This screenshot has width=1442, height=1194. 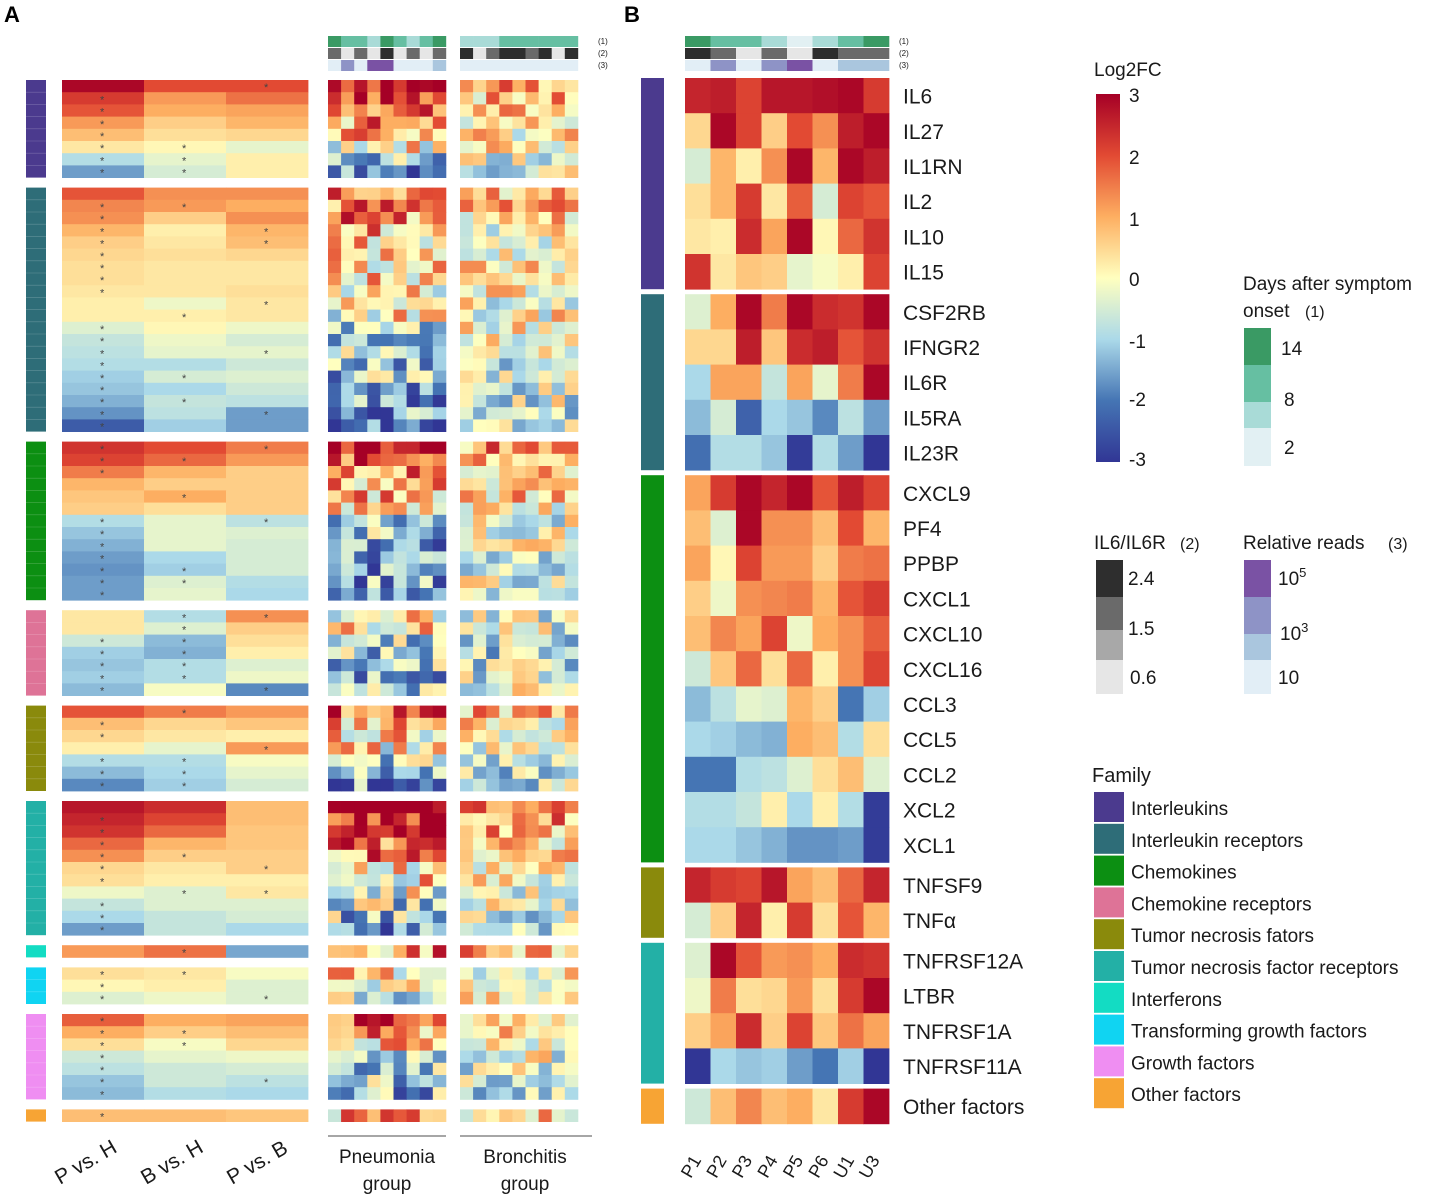 What do you see at coordinates (917, 97) in the screenshot?
I see `b-gene-label: IL6` at bounding box center [917, 97].